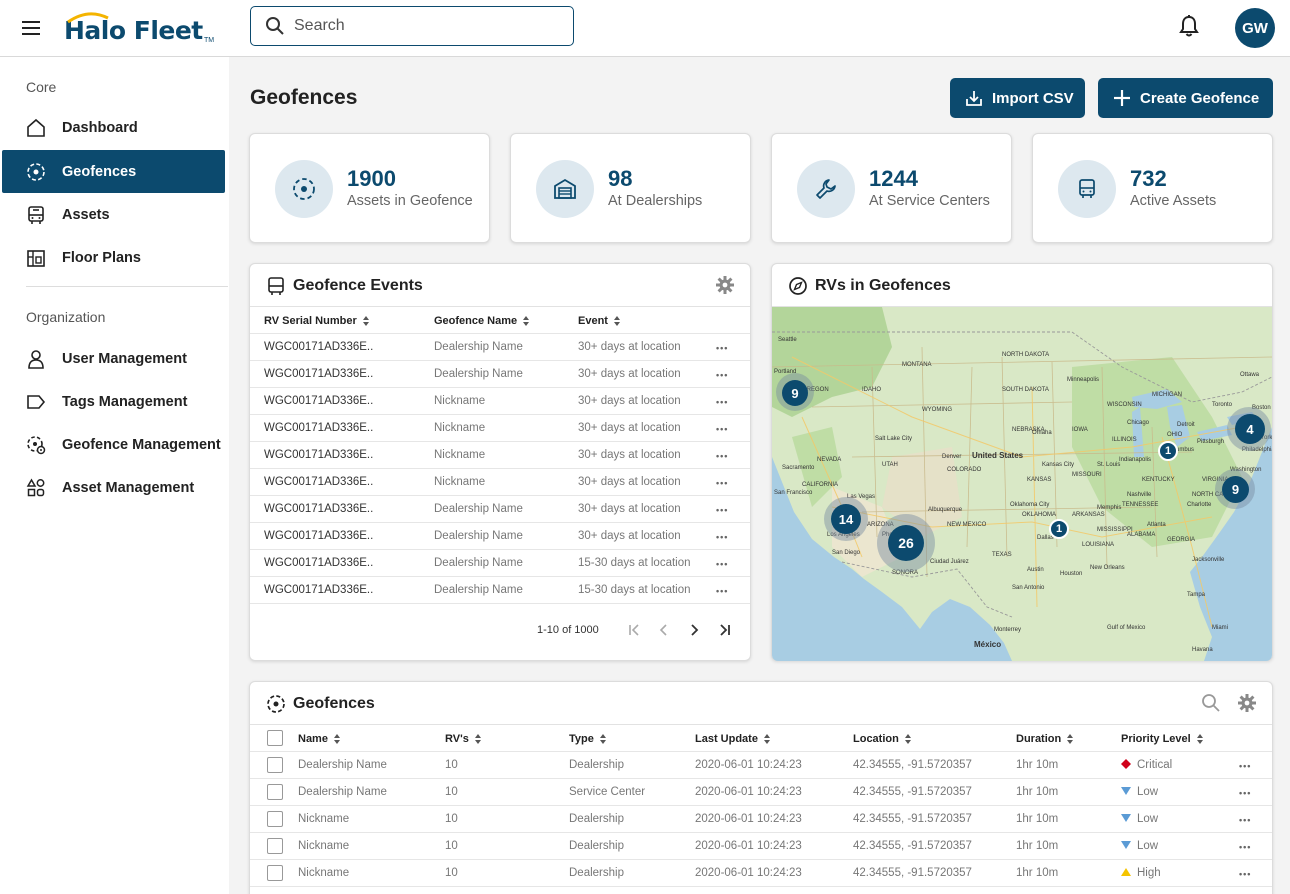  I want to click on geofence-name-cell: Dealership Name, so click(478, 347).